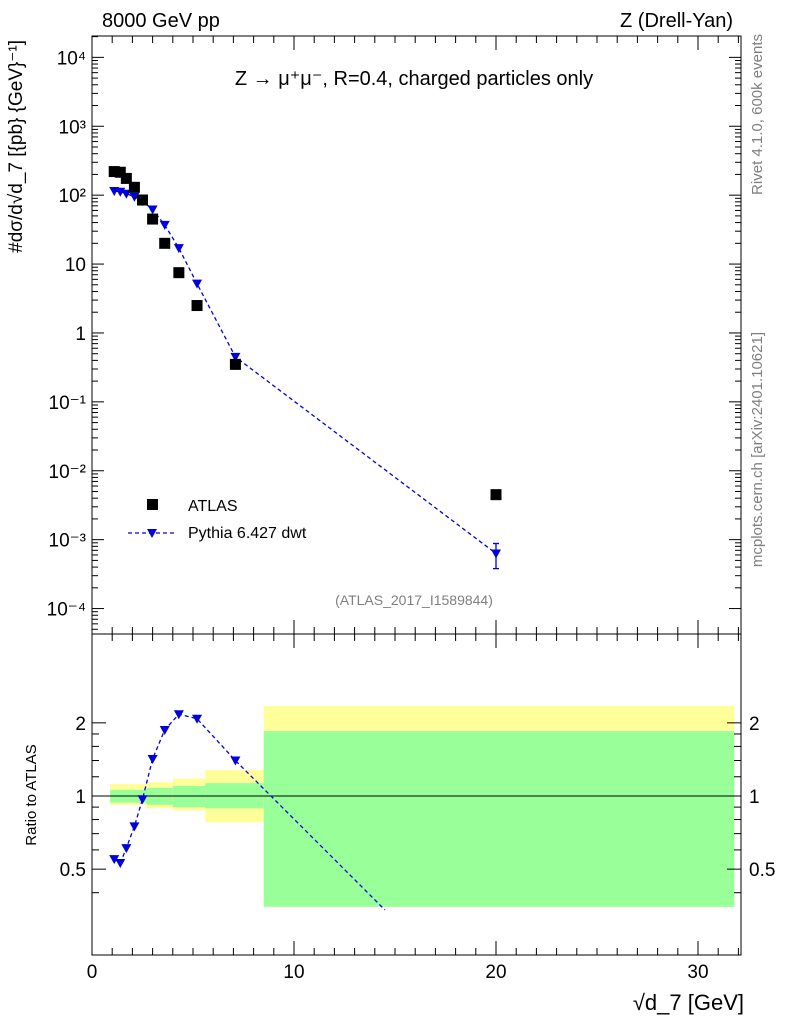 The width and height of the screenshot is (786, 1024). I want to click on y-tick-label: 10², so click(72, 196).